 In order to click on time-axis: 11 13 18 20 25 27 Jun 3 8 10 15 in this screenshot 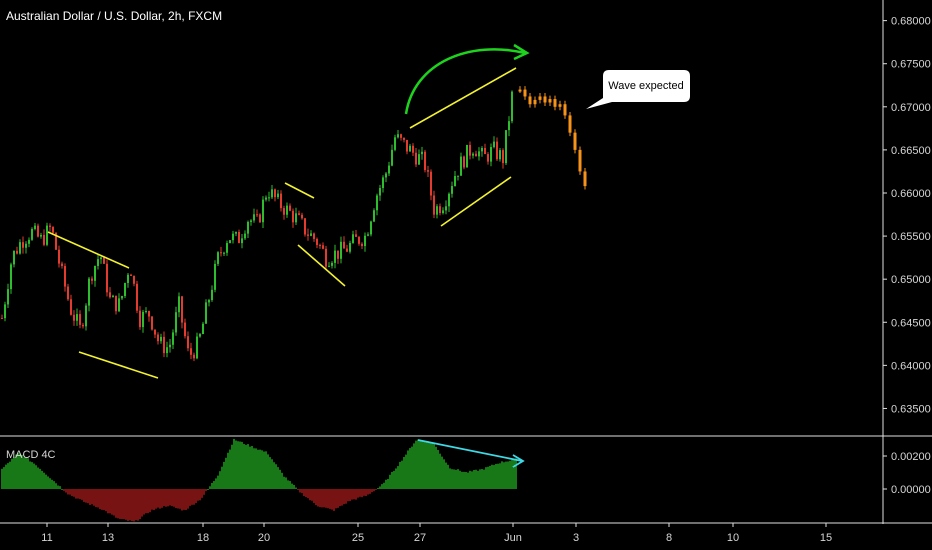, I will do `click(436, 533)`.